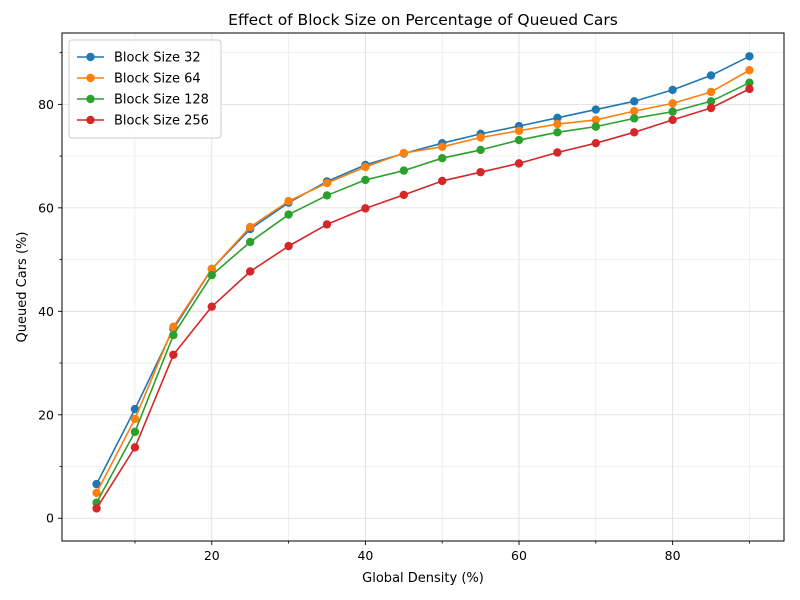  Describe the element at coordinates (365, 555) in the screenshot. I see `x-tick-label: 40` at that location.